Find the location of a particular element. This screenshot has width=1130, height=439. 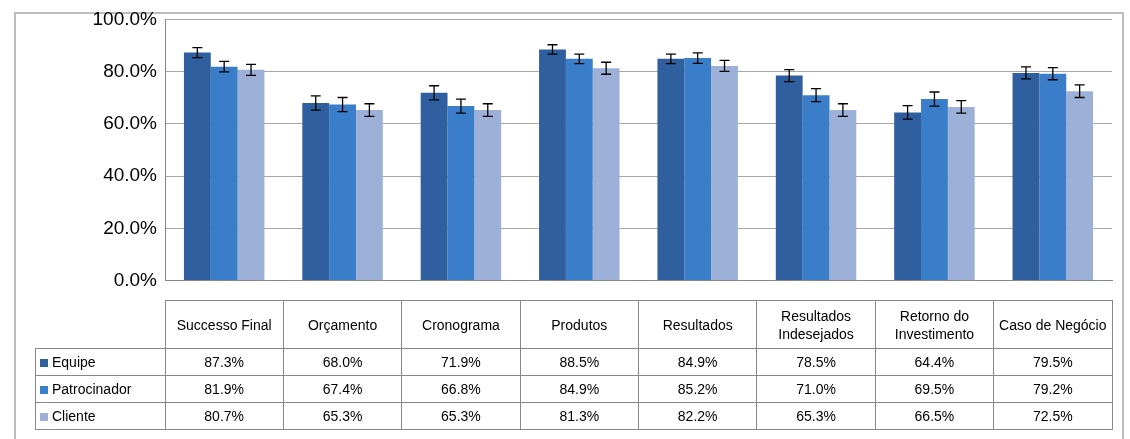

data-label: 85.2% is located at coordinates (697, 389).